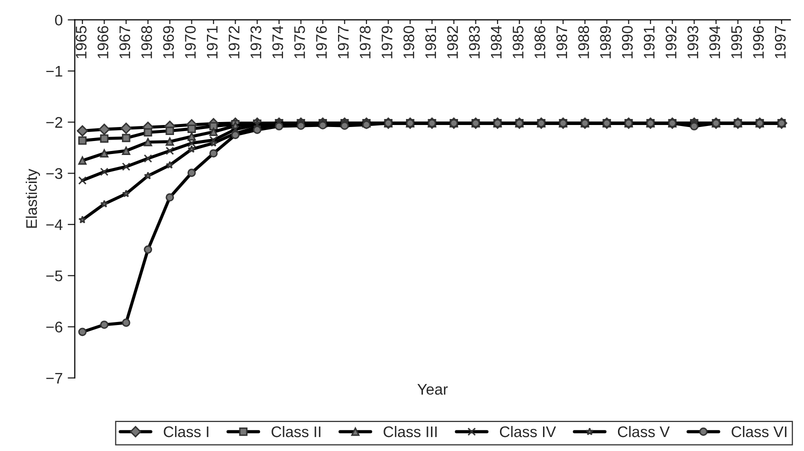  I want to click on x-tick-label: 1989, so click(605, 42).